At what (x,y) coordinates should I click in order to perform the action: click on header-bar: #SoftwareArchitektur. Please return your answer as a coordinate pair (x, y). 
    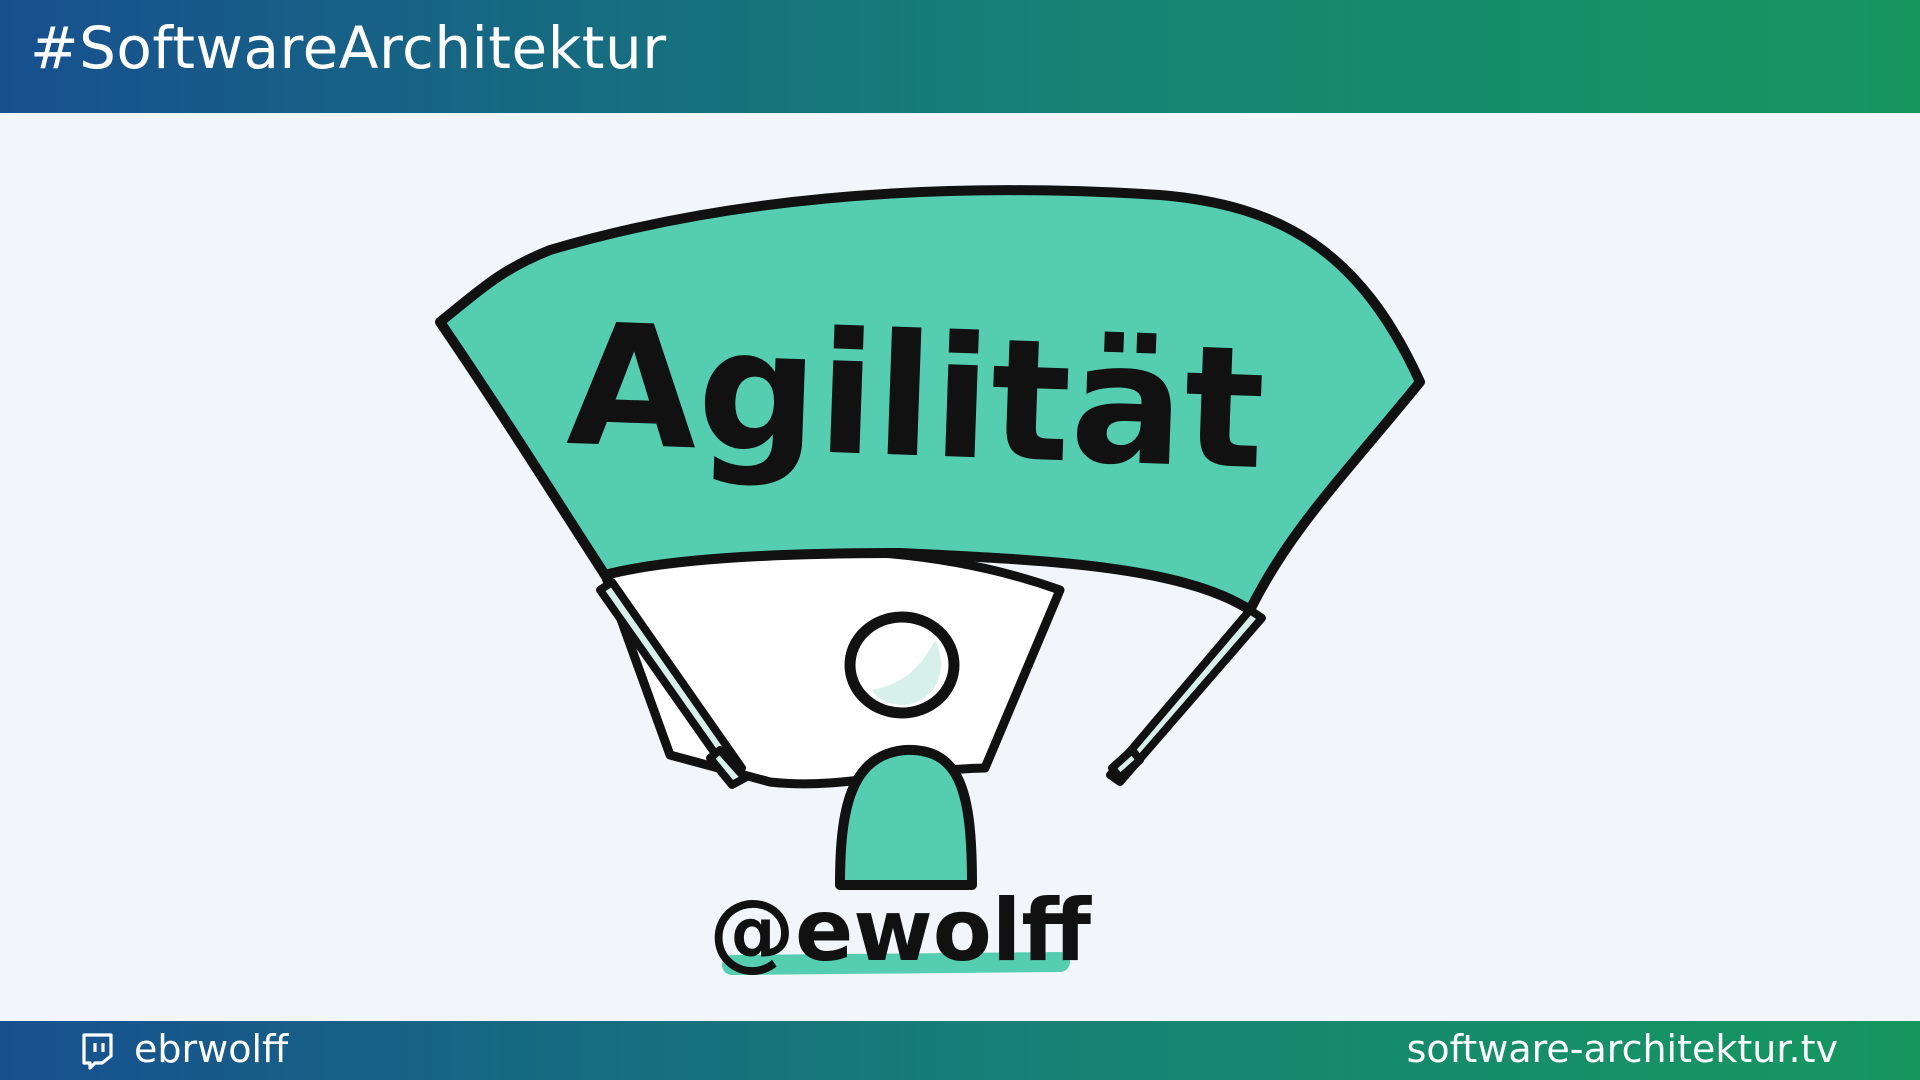
    Looking at the image, I should click on (960, 56).